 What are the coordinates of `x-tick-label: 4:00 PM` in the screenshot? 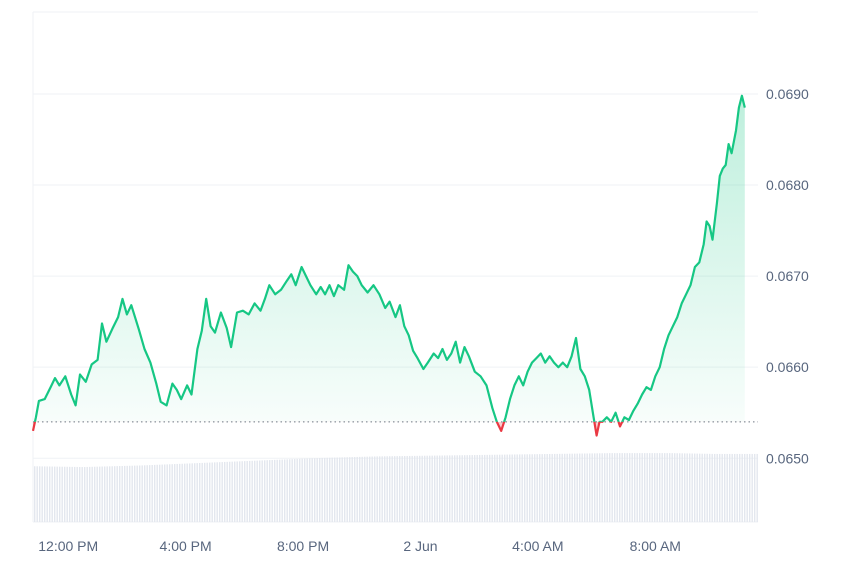 It's located at (186, 546).